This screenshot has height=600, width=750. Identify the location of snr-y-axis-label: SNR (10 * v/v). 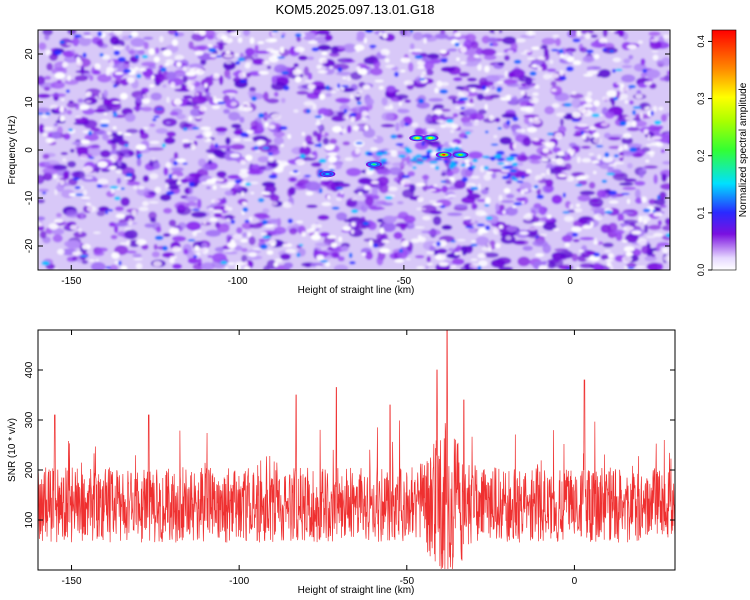
(12, 450).